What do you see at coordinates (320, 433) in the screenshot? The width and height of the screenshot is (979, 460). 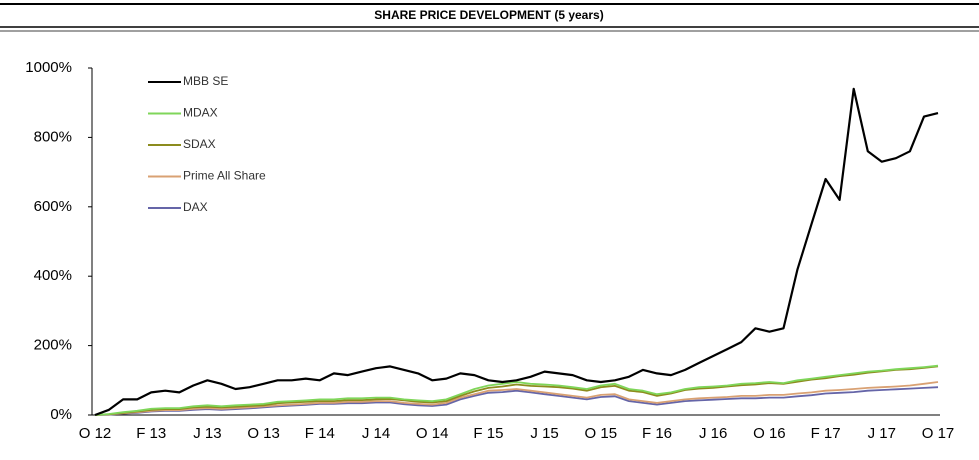 I see `x-tick-label: F 14` at bounding box center [320, 433].